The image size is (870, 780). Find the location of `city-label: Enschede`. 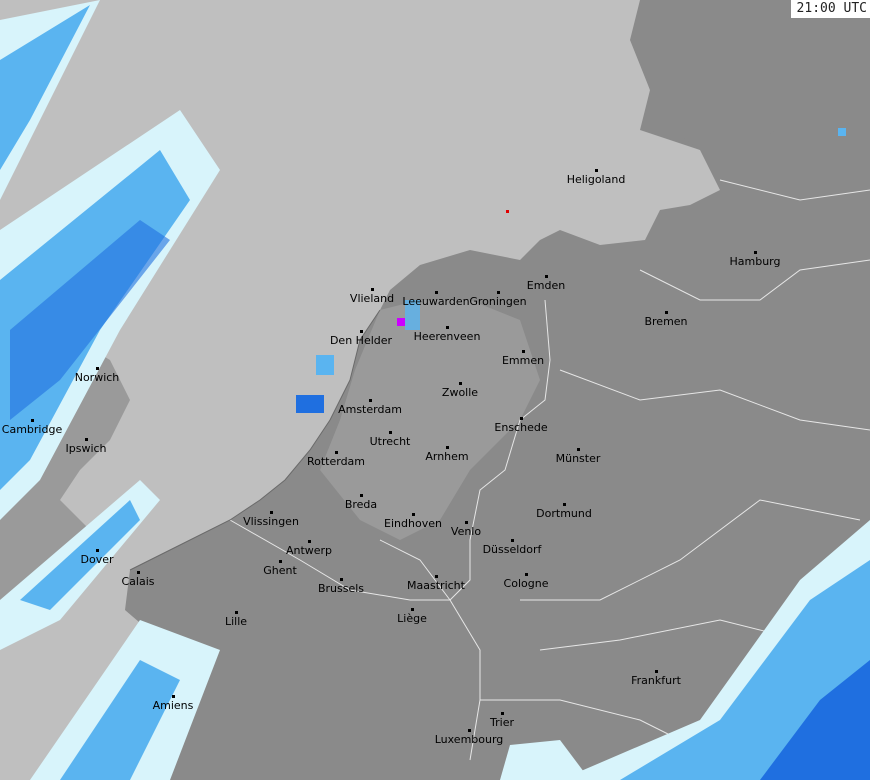

city-label: Enschede is located at coordinates (521, 427).